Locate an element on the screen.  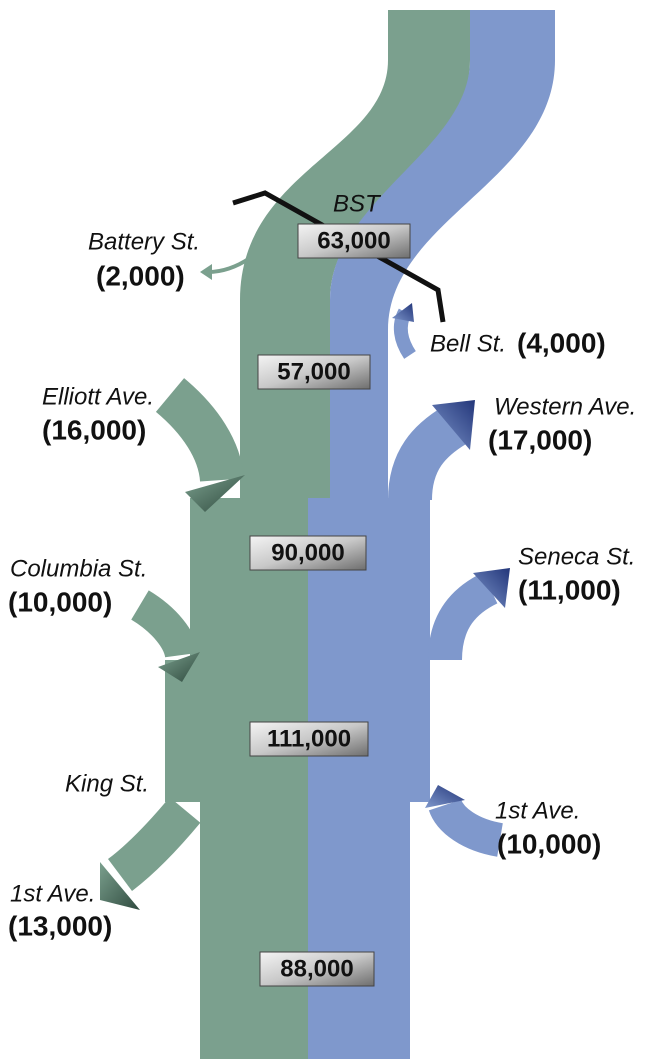
ramp-name: Elliott Ave. is located at coordinates (98, 396).